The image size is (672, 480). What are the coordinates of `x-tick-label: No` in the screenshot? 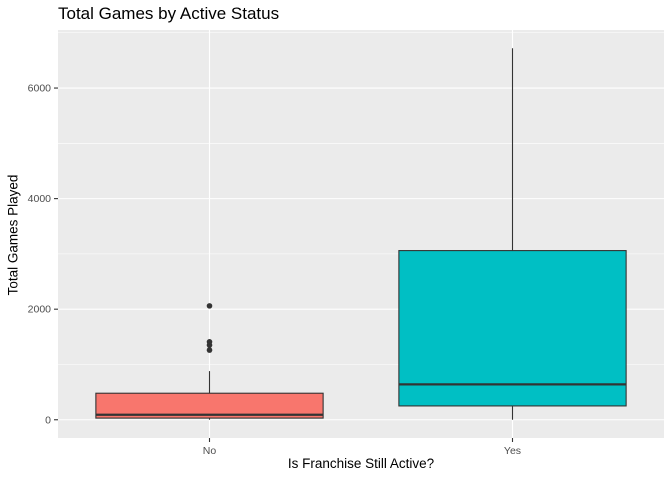 It's located at (210, 451).